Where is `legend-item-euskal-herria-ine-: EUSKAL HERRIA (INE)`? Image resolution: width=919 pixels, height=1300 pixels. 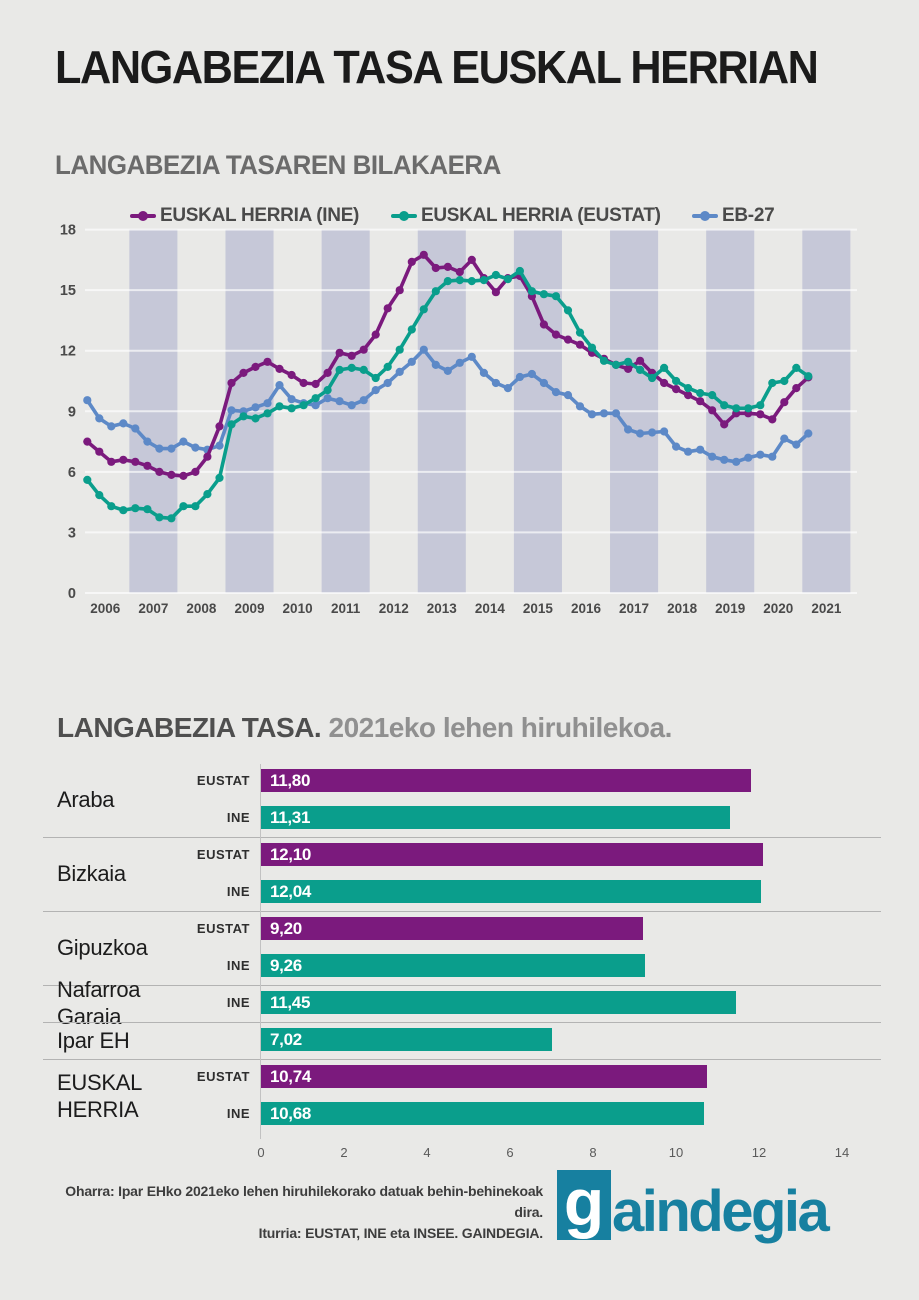 legend-item-euskal-herria-ine-: EUSKAL HERRIA (INE) is located at coordinates (244, 216).